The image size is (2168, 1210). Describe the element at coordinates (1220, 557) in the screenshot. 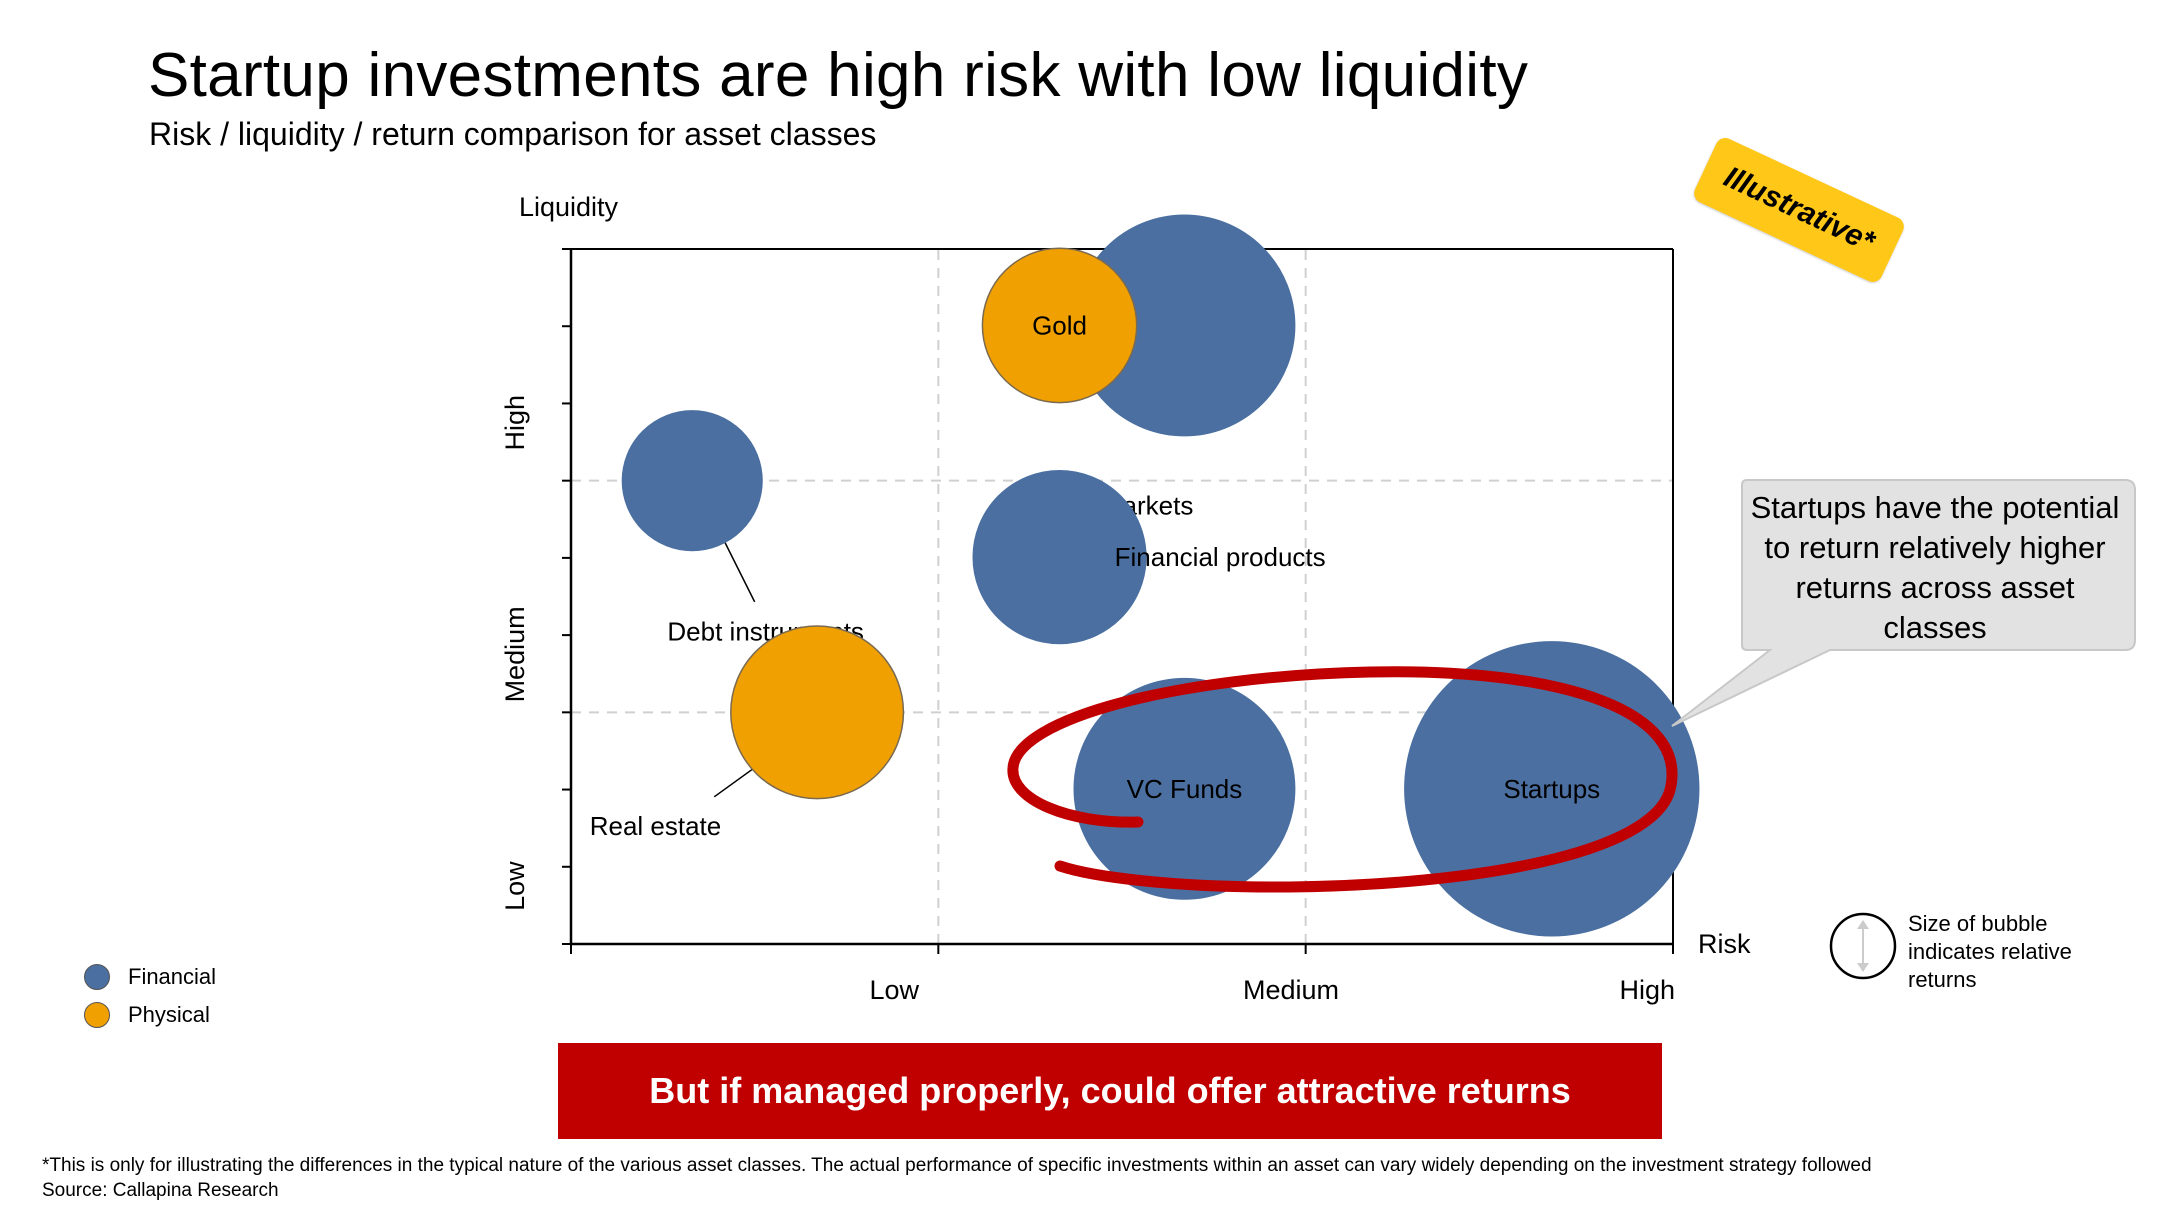

I see `bubble-label: Financial products` at that location.